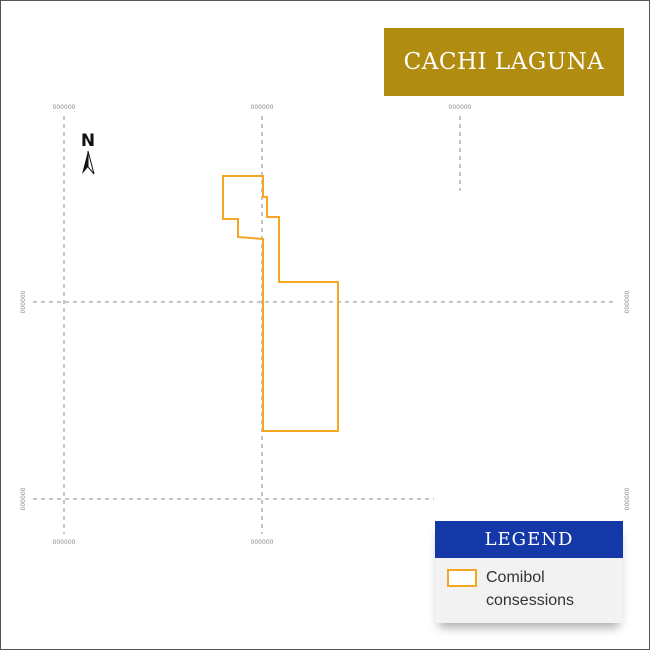 Image resolution: width=650 pixels, height=650 pixels. I want to click on legend-panel: LEGEND Comibol consessions, so click(529, 572).